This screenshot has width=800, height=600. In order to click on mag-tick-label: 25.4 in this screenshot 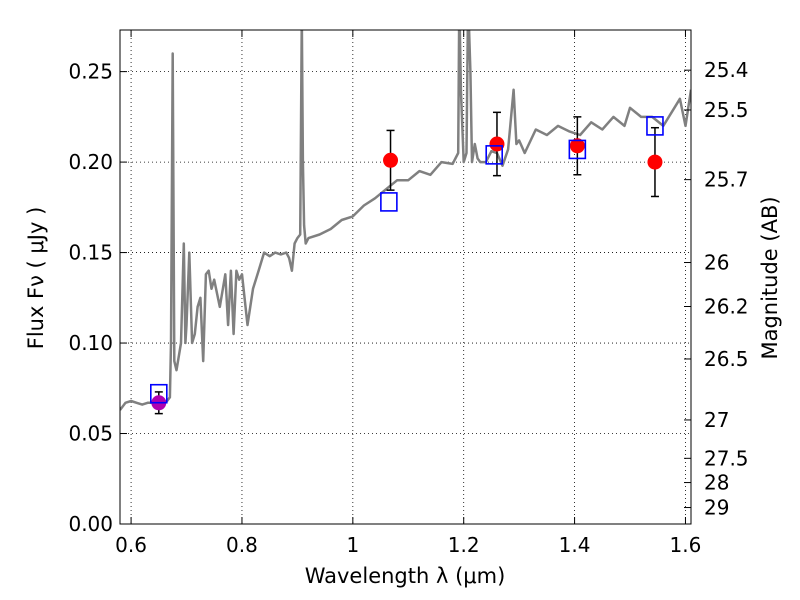, I will do `click(726, 70)`.